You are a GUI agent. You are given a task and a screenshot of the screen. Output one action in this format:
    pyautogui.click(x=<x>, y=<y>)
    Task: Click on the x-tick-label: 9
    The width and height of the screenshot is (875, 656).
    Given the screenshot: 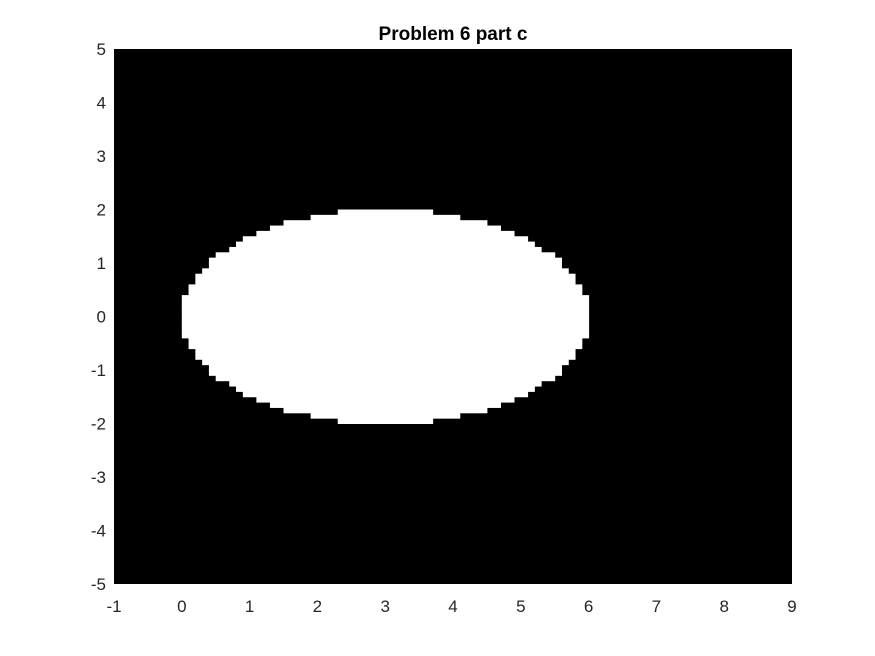 What is the action you would take?
    pyautogui.click(x=791, y=606)
    